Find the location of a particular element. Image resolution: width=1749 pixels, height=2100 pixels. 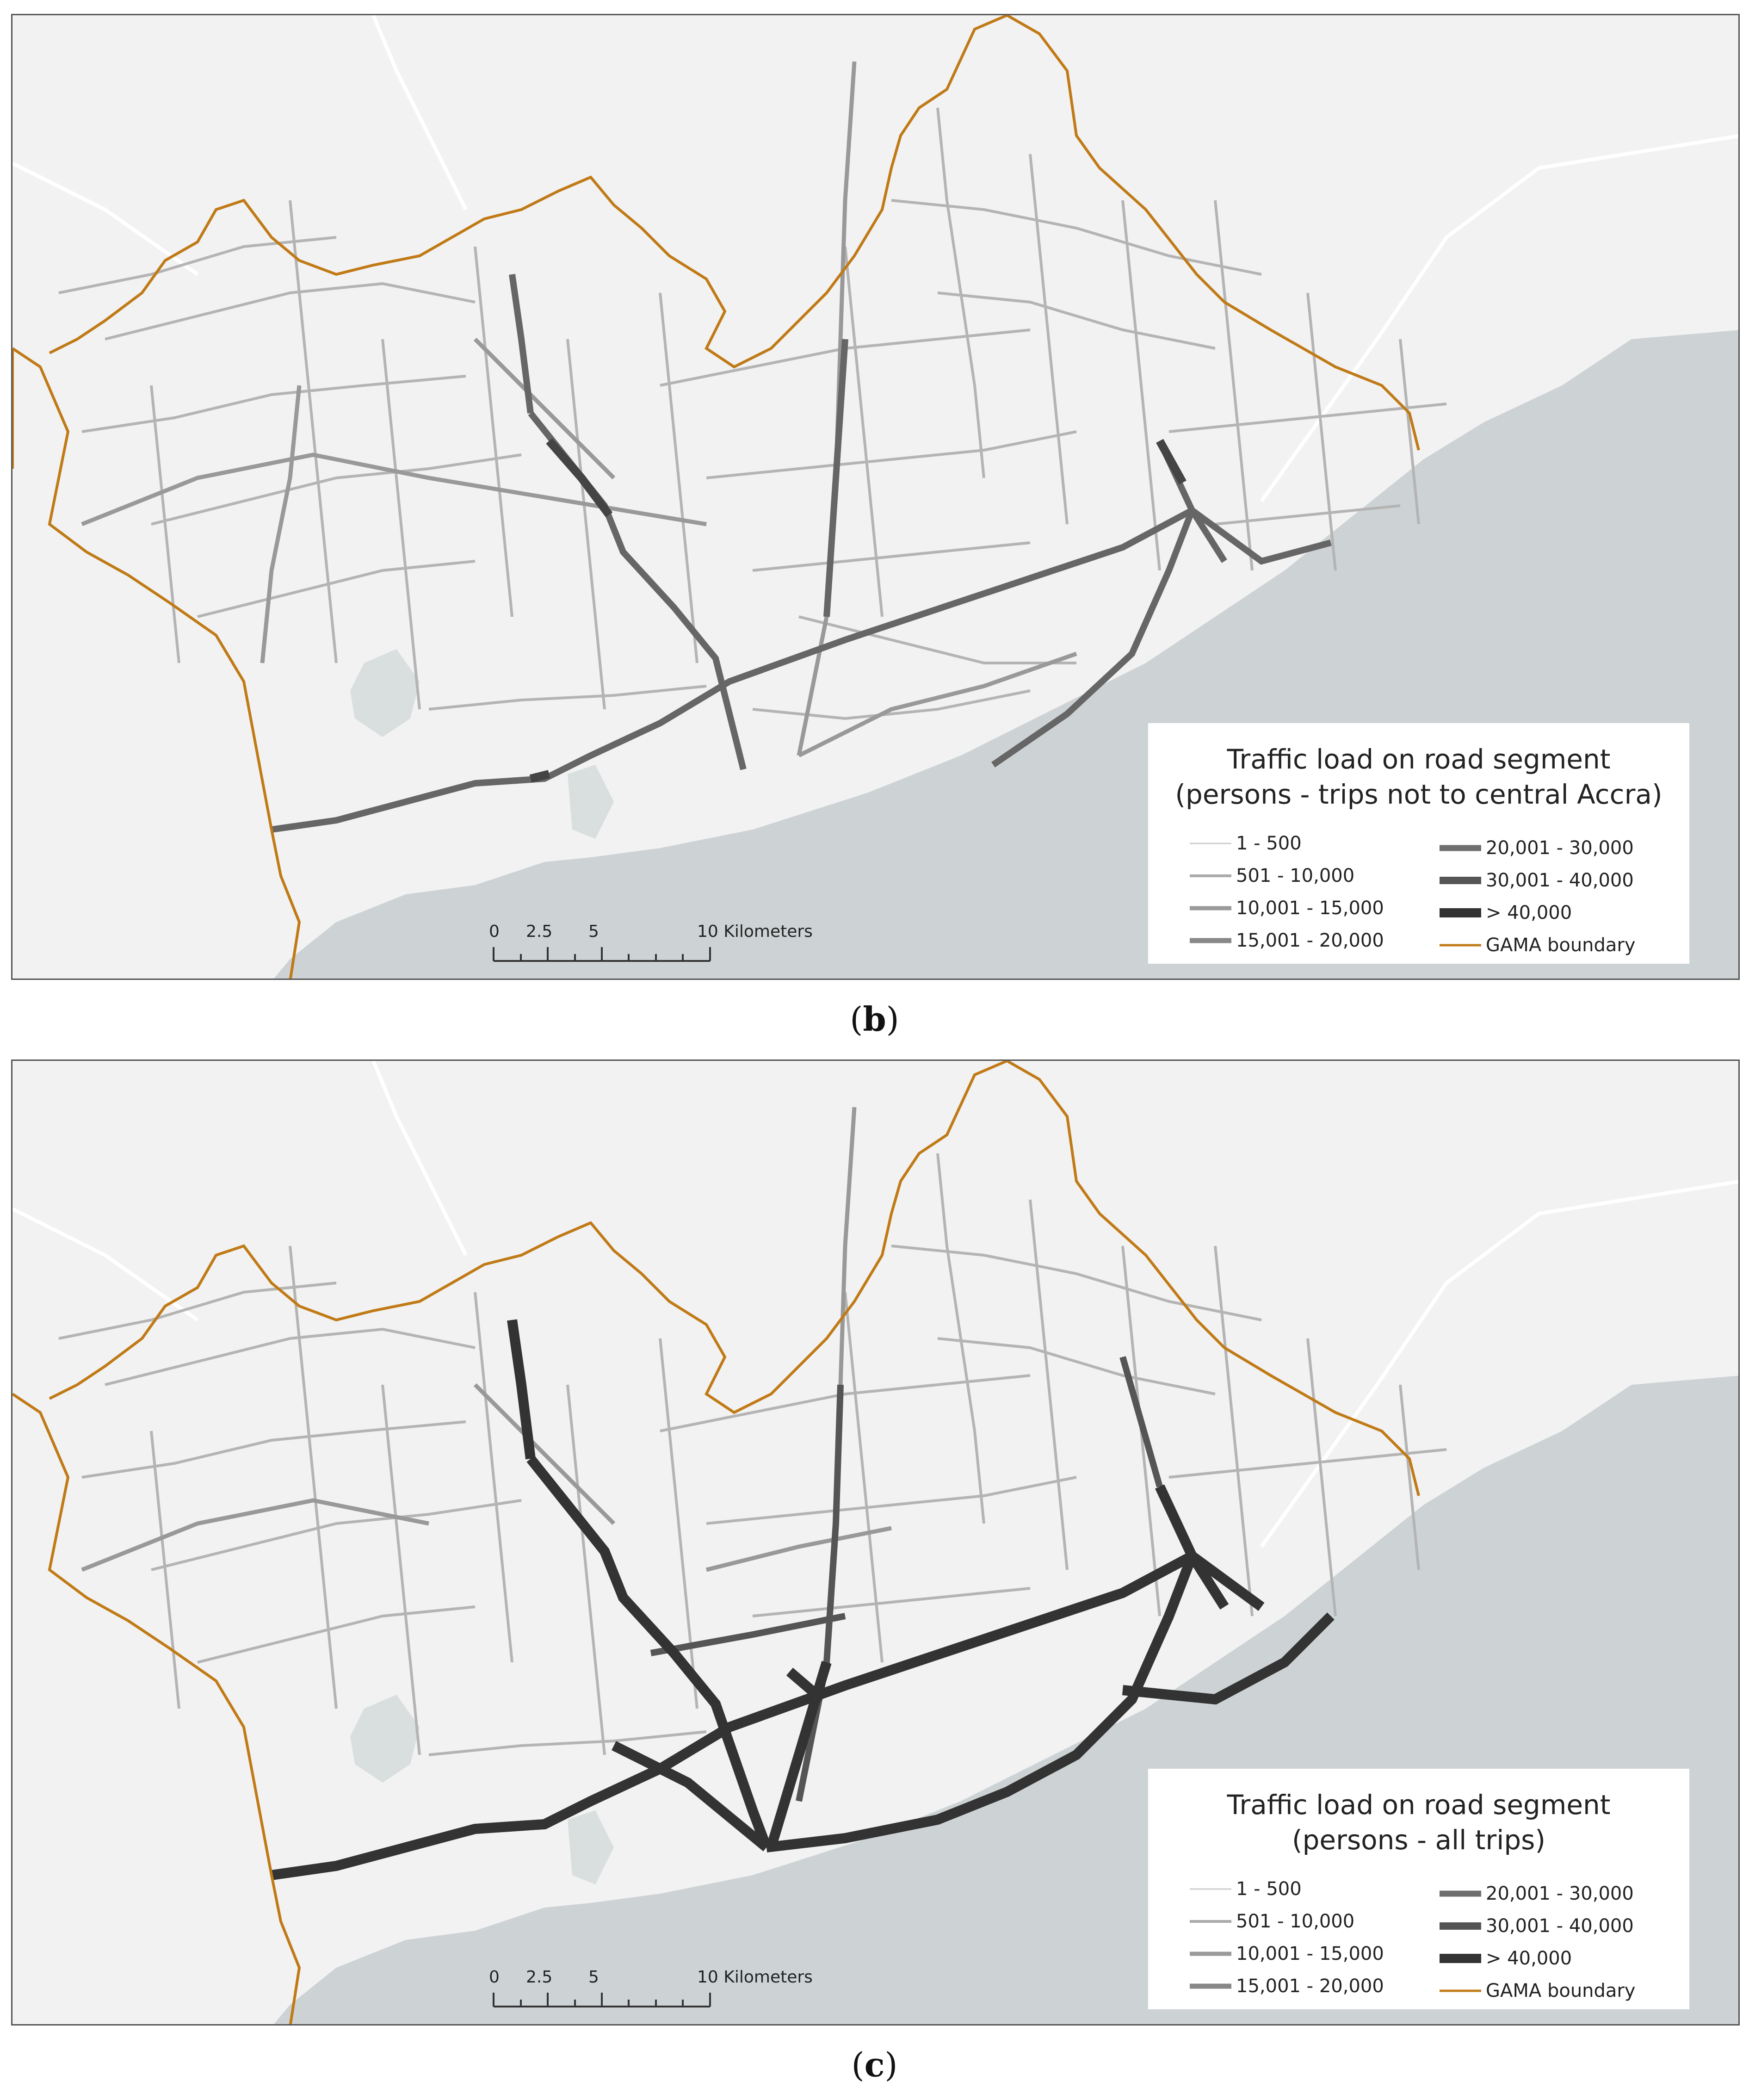

caption-c: (c) is located at coordinates (874, 2064).